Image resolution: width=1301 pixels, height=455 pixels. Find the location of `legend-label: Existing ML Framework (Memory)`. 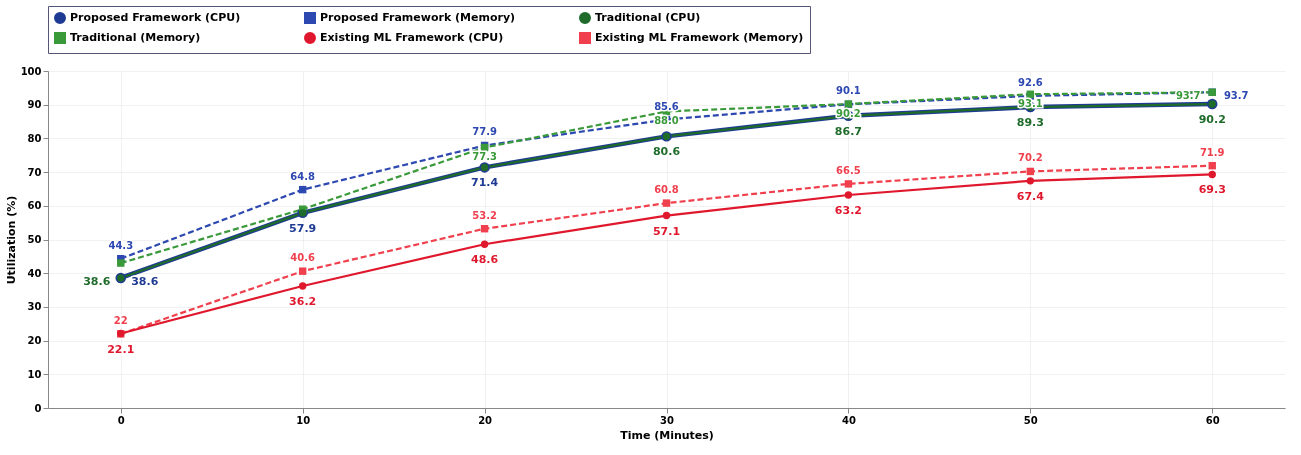

legend-label: Existing ML Framework (Memory) is located at coordinates (699, 37).